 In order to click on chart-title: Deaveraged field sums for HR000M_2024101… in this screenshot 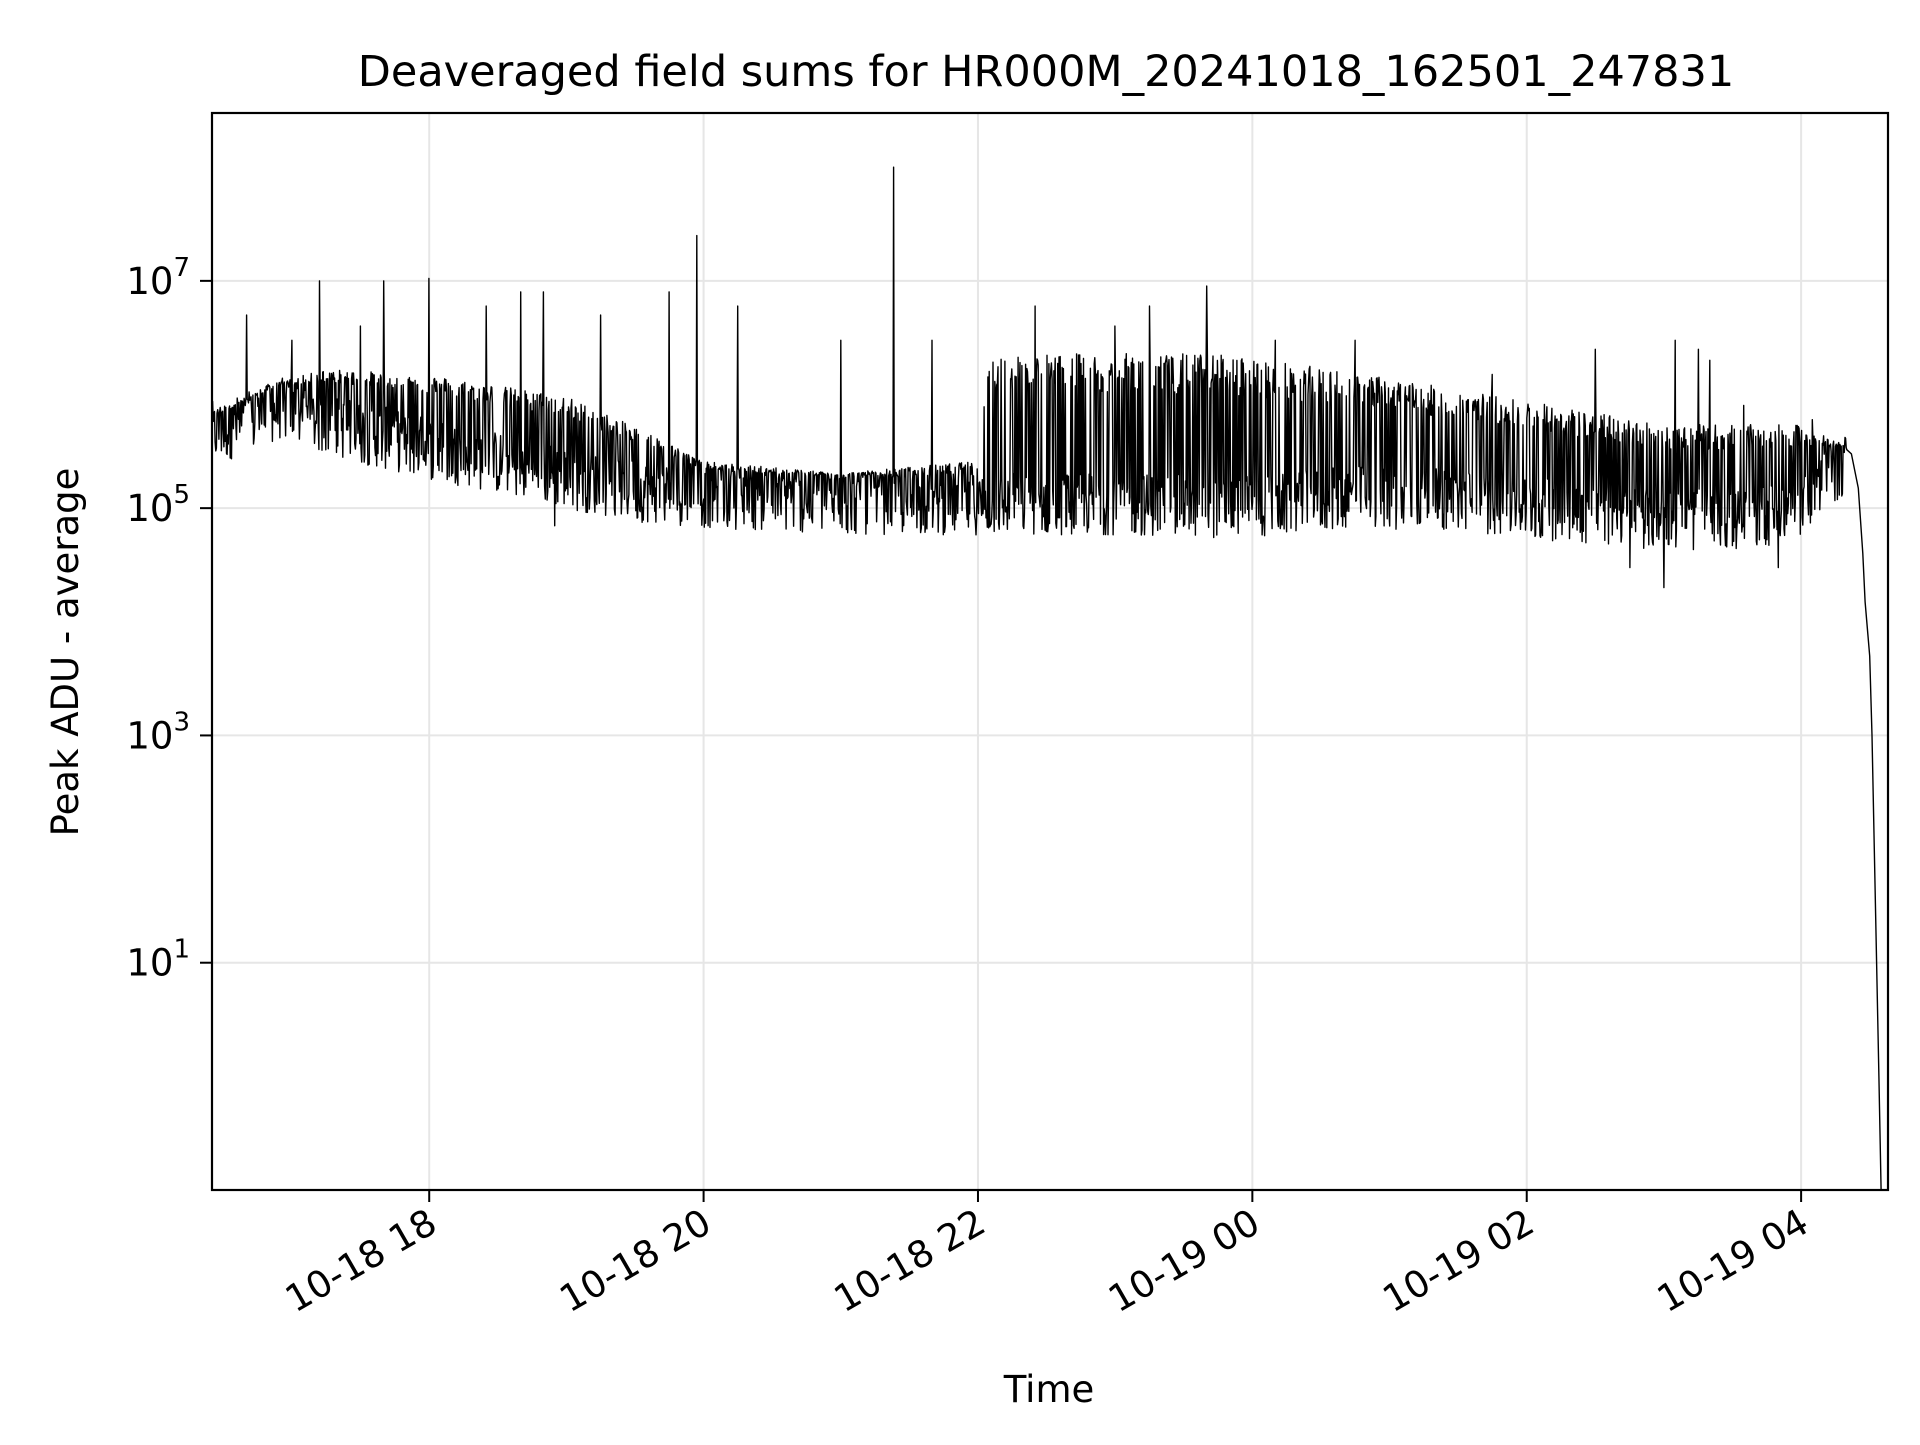, I will do `click(1046, 72)`.